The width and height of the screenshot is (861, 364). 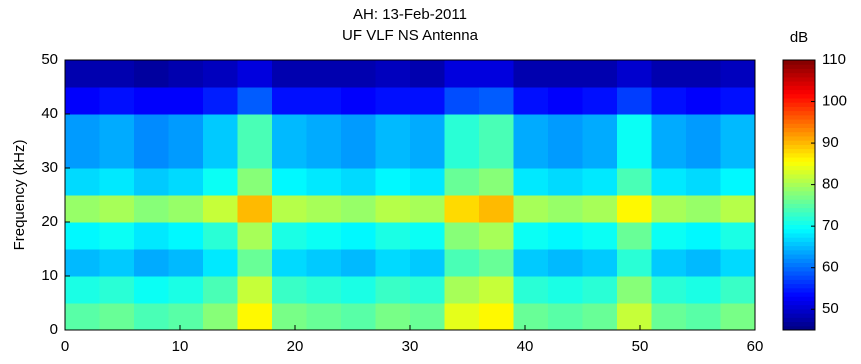 I want to click on colorbar-frame, so click(x=799, y=195).